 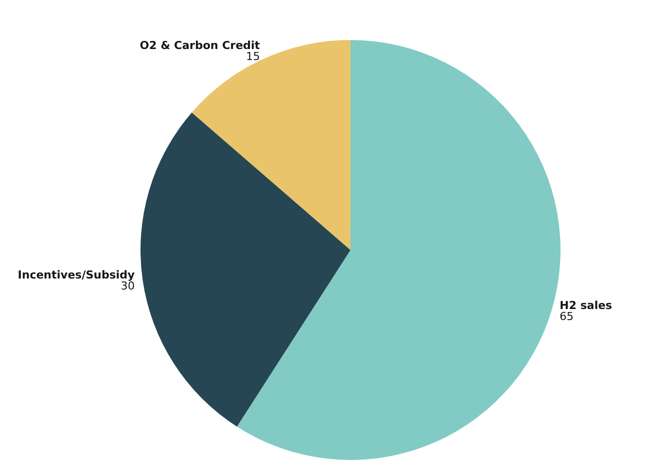 I want to click on data-label: 15, so click(x=253, y=57).